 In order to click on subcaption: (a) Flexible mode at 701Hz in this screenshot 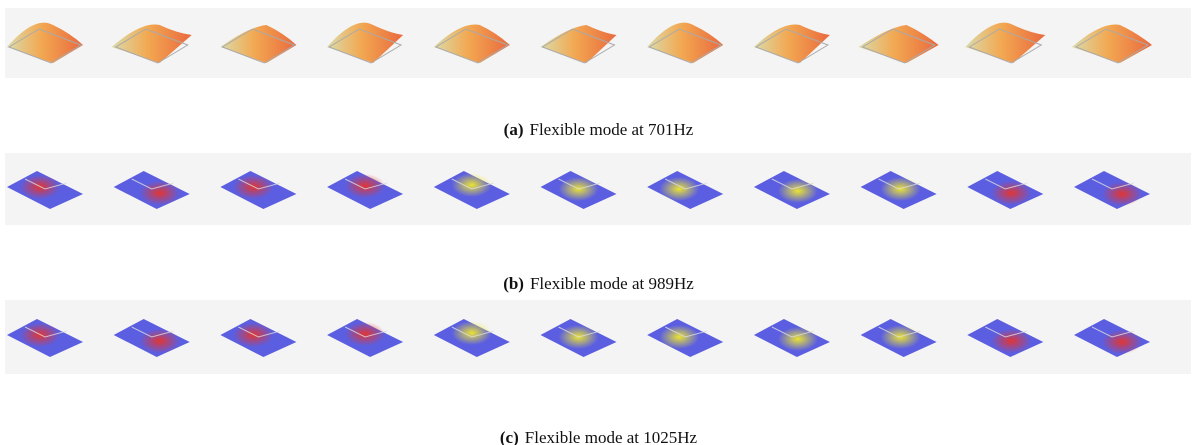, I will do `click(598, 130)`.